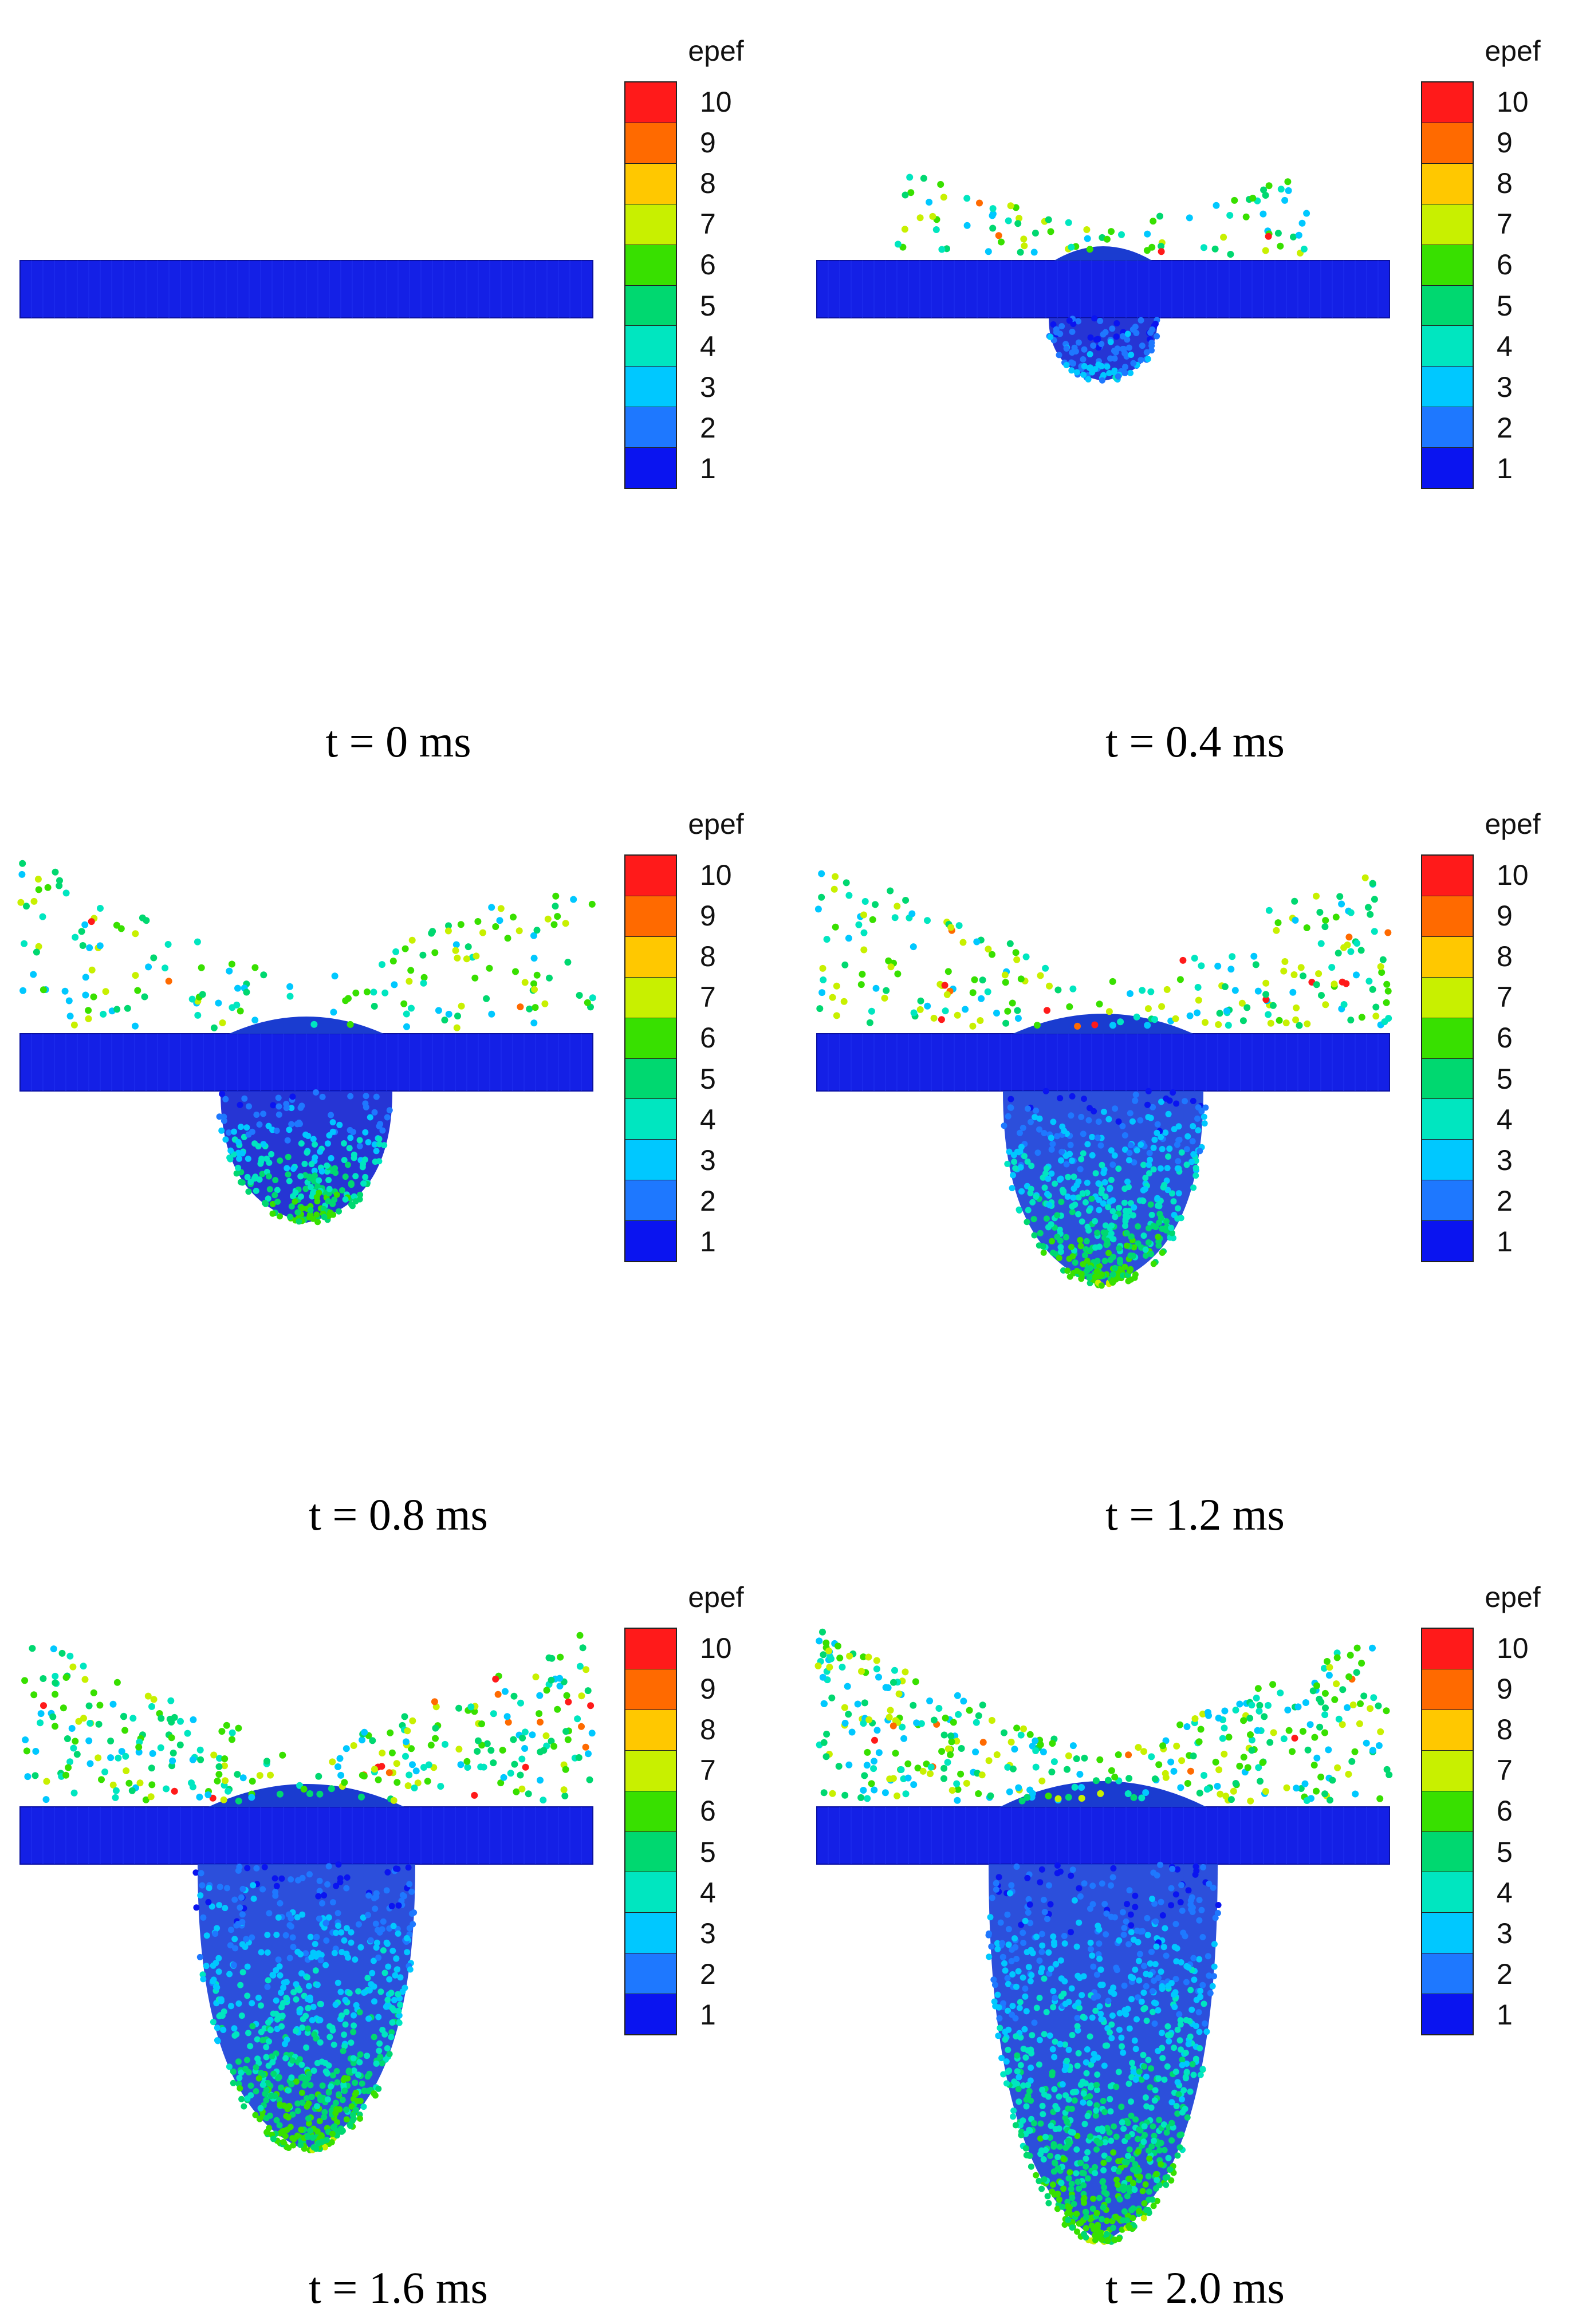 The height and width of the screenshot is (2324, 1594). Describe the element at coordinates (1505, 1201) in the screenshot. I see `legend-level-label: 2` at that location.